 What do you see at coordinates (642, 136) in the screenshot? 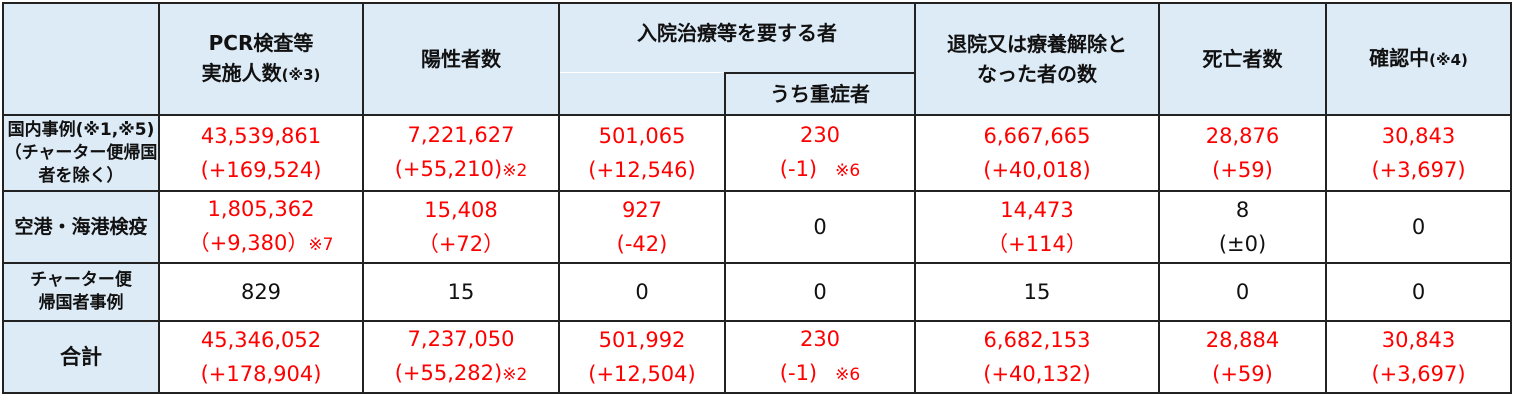
I see `cell-value: 501,065` at bounding box center [642, 136].